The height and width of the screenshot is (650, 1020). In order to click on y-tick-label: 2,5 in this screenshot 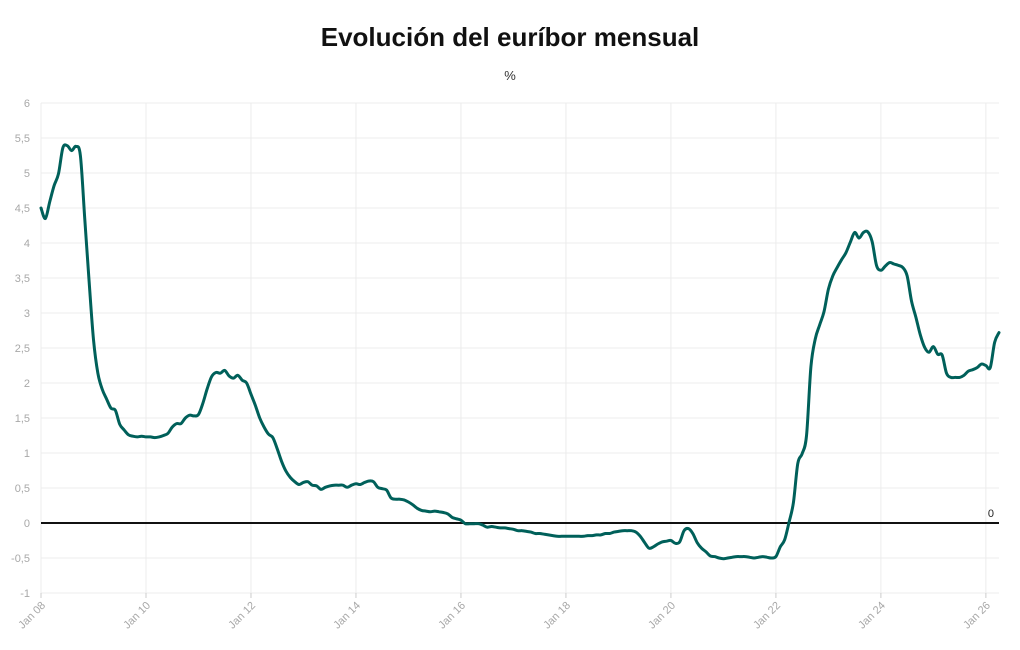, I will do `click(22, 349)`.